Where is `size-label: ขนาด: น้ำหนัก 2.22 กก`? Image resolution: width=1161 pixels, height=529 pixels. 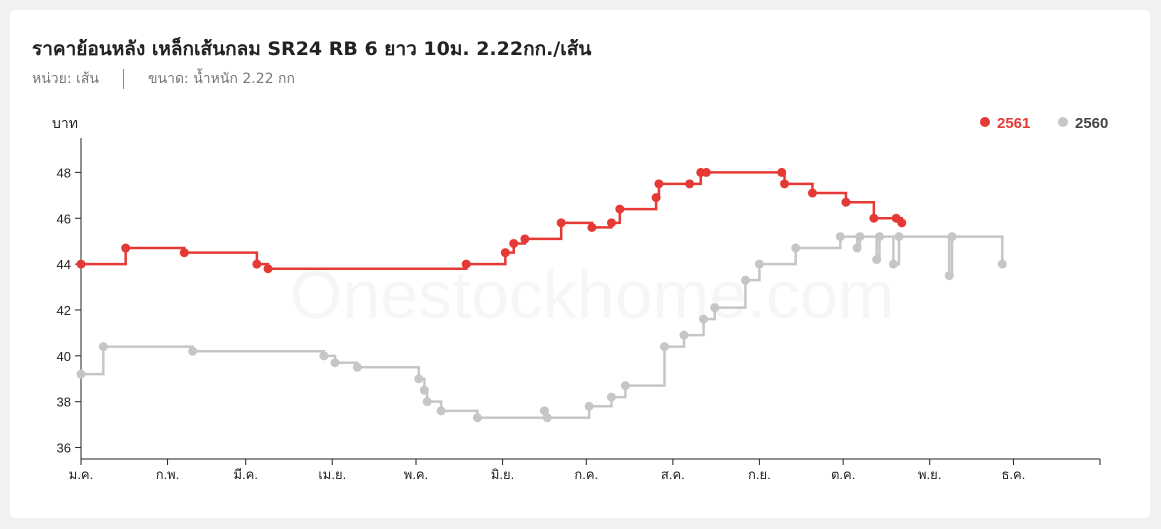
size-label: ขนาด: น้ำหนัก 2.22 กก is located at coordinates (221, 79).